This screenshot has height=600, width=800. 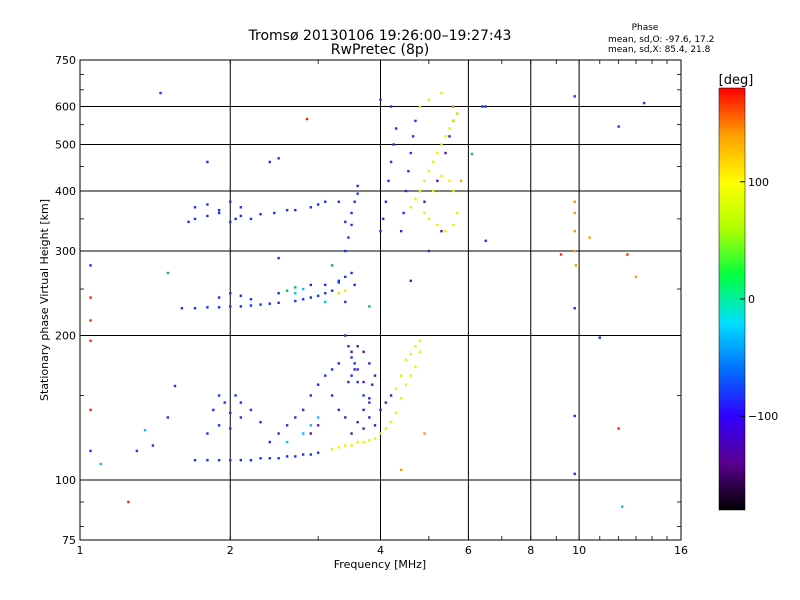 What do you see at coordinates (65, 480) in the screenshot?
I see `y-tick-label: 100` at bounding box center [65, 480].